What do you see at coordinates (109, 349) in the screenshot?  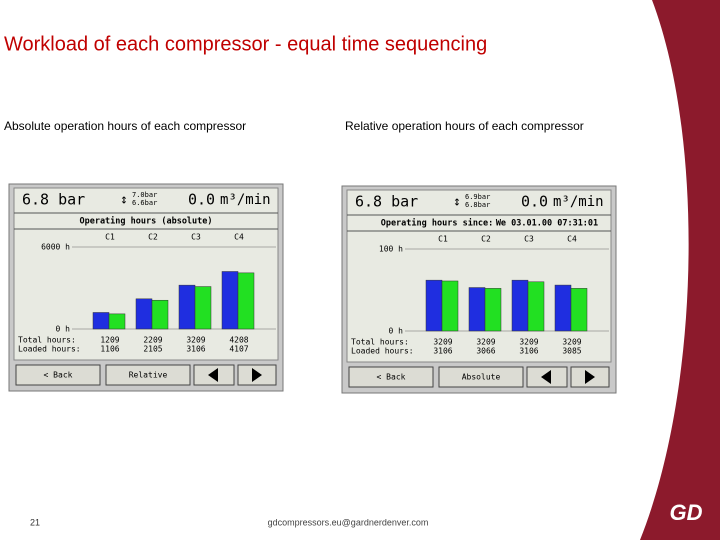 I see `loaded-hours: 1106` at bounding box center [109, 349].